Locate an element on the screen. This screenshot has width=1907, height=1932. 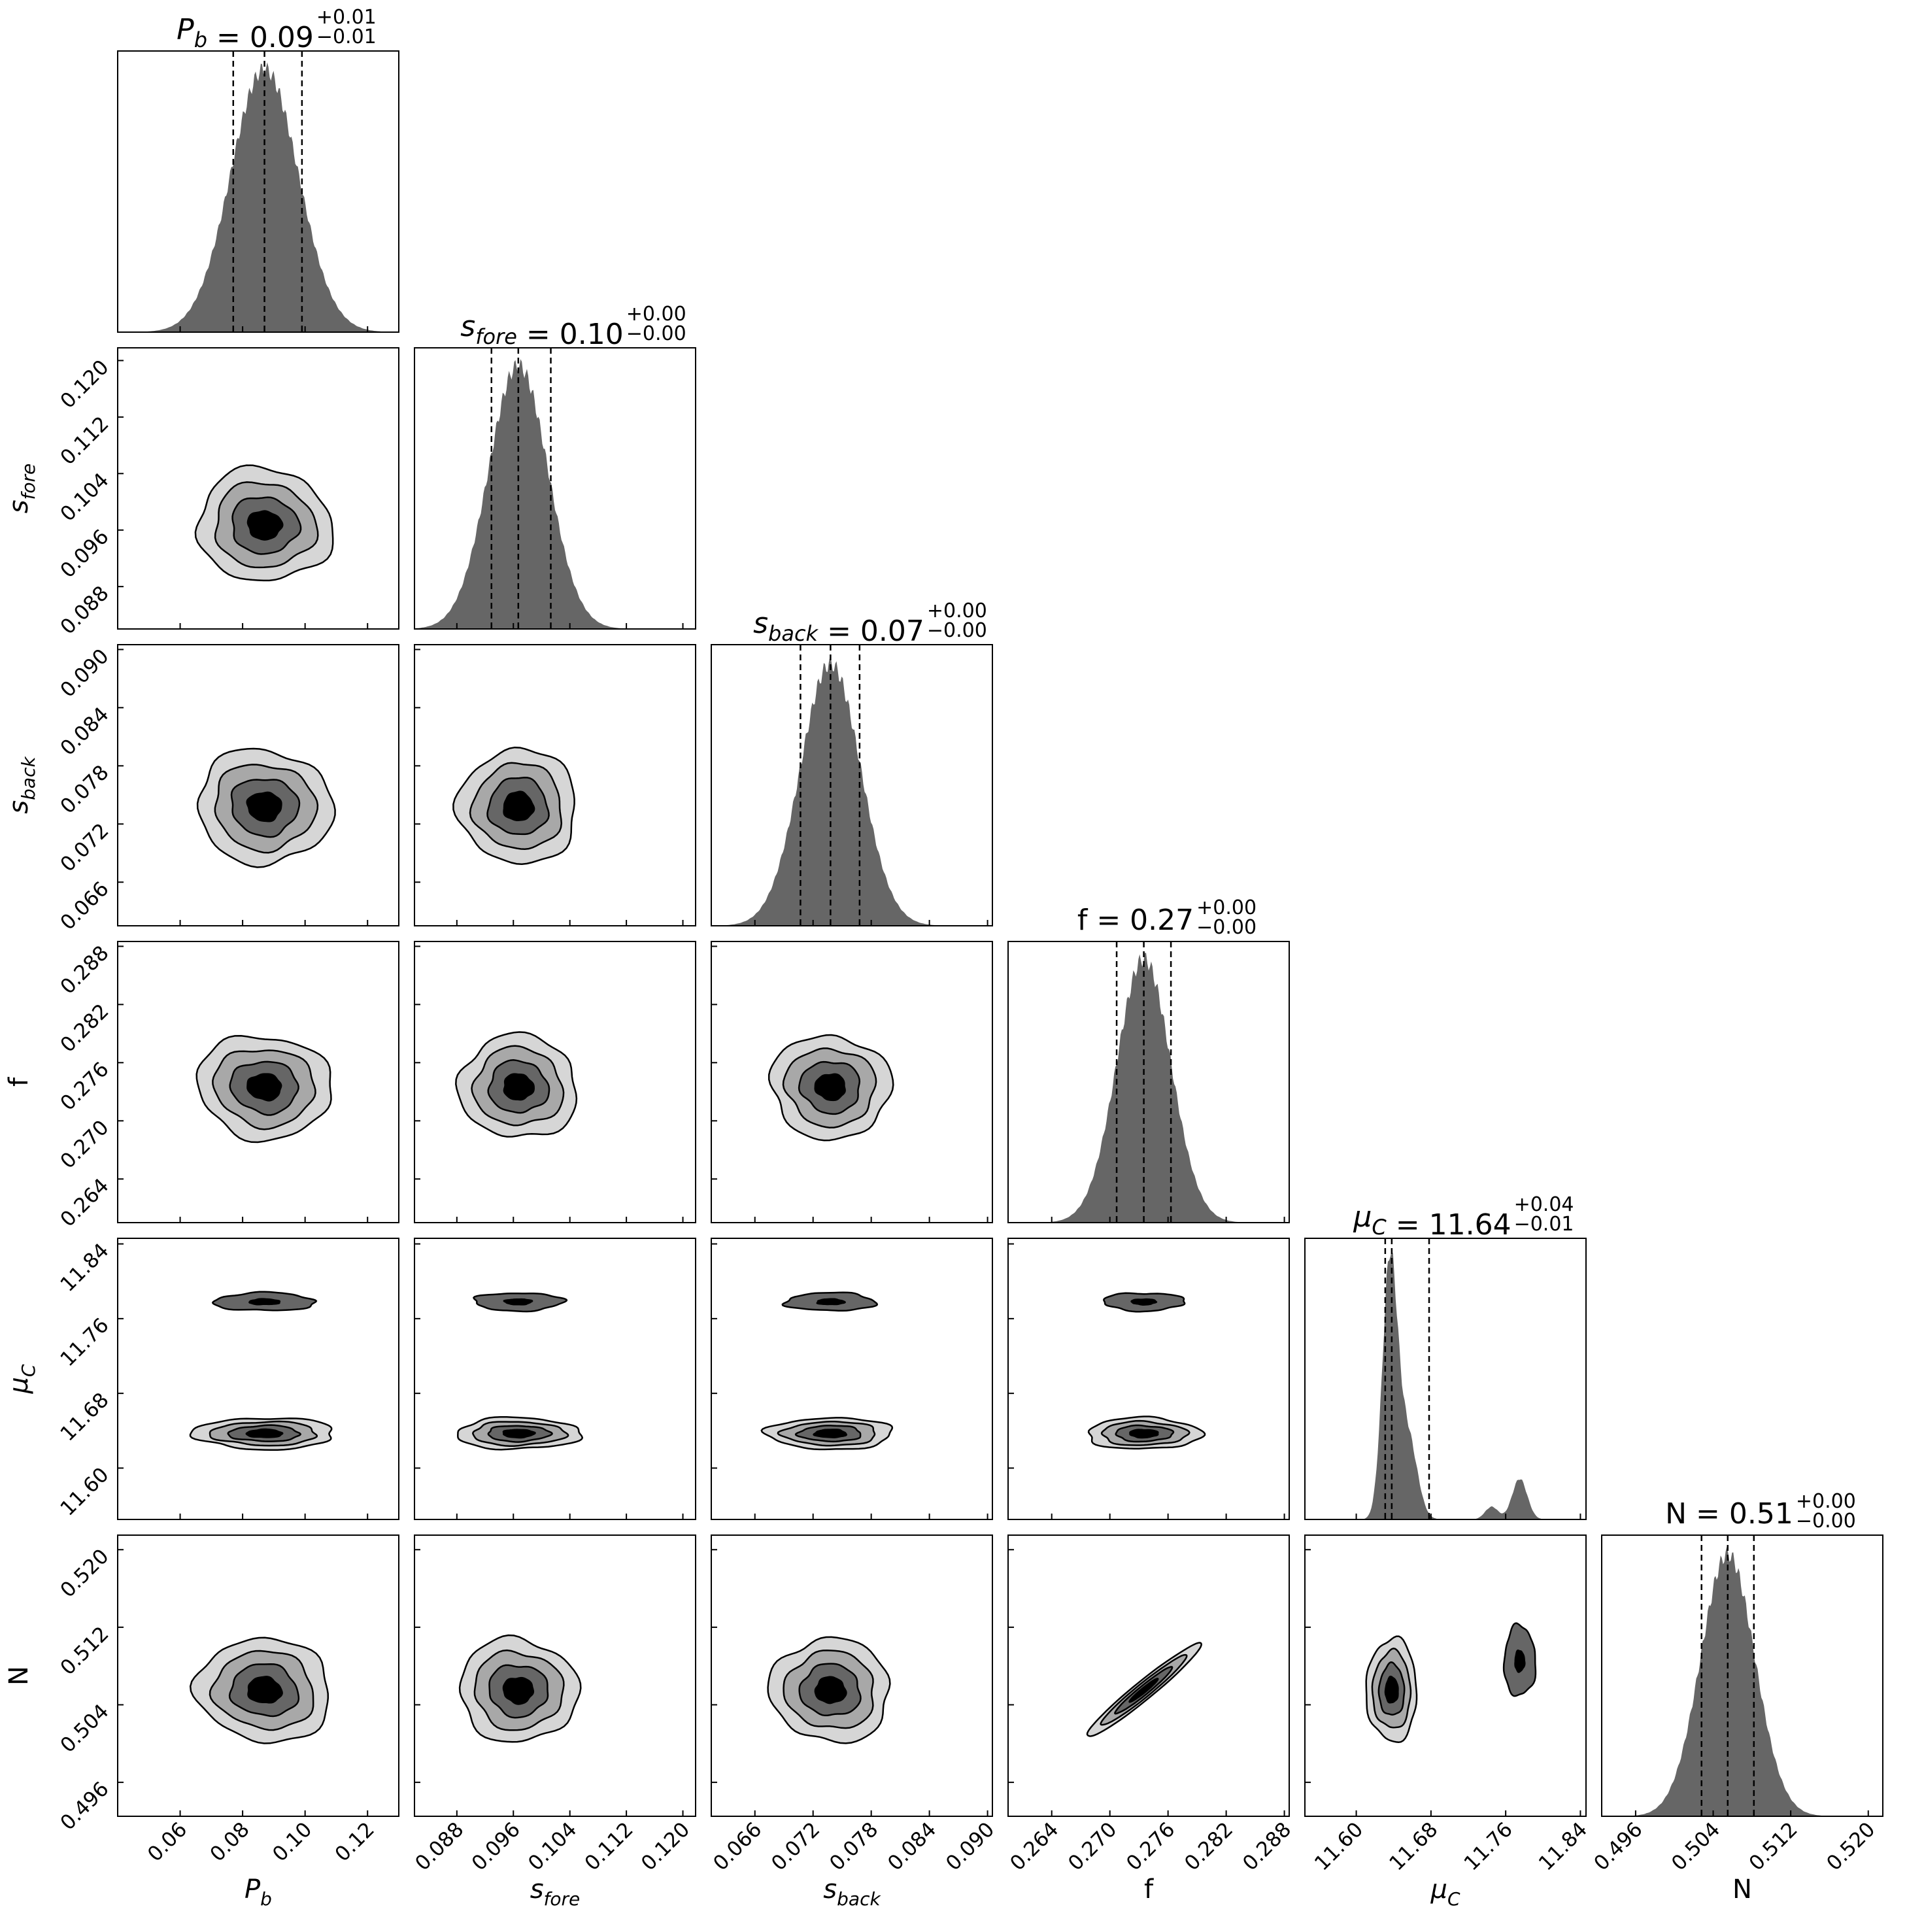
y-tick-label: 0.084 is located at coordinates (84, 731).